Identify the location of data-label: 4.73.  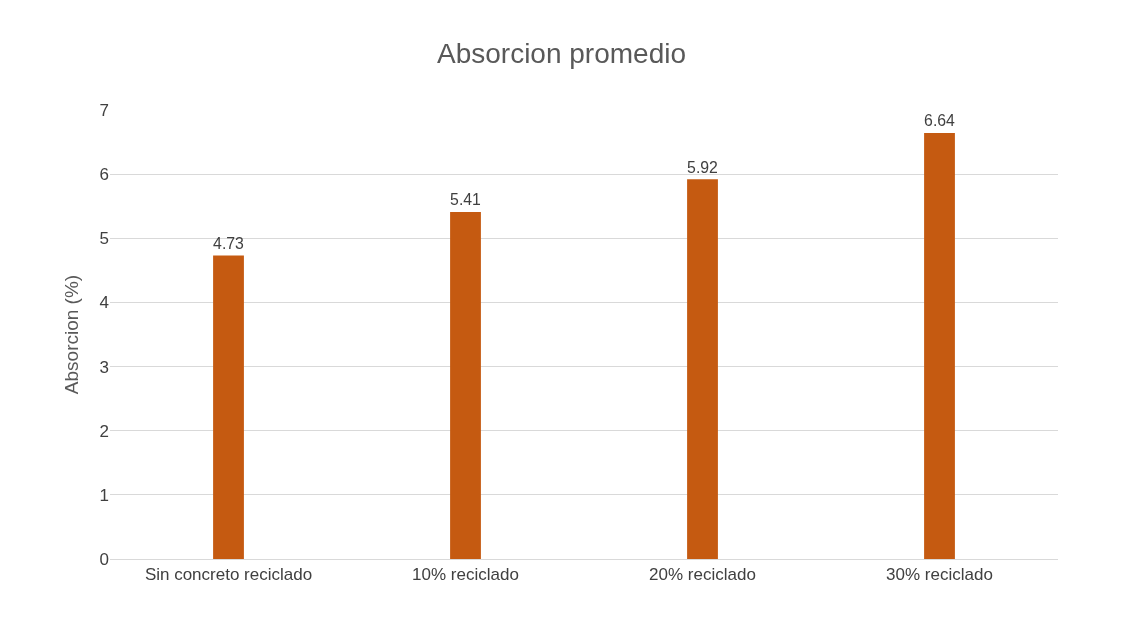
(229, 243).